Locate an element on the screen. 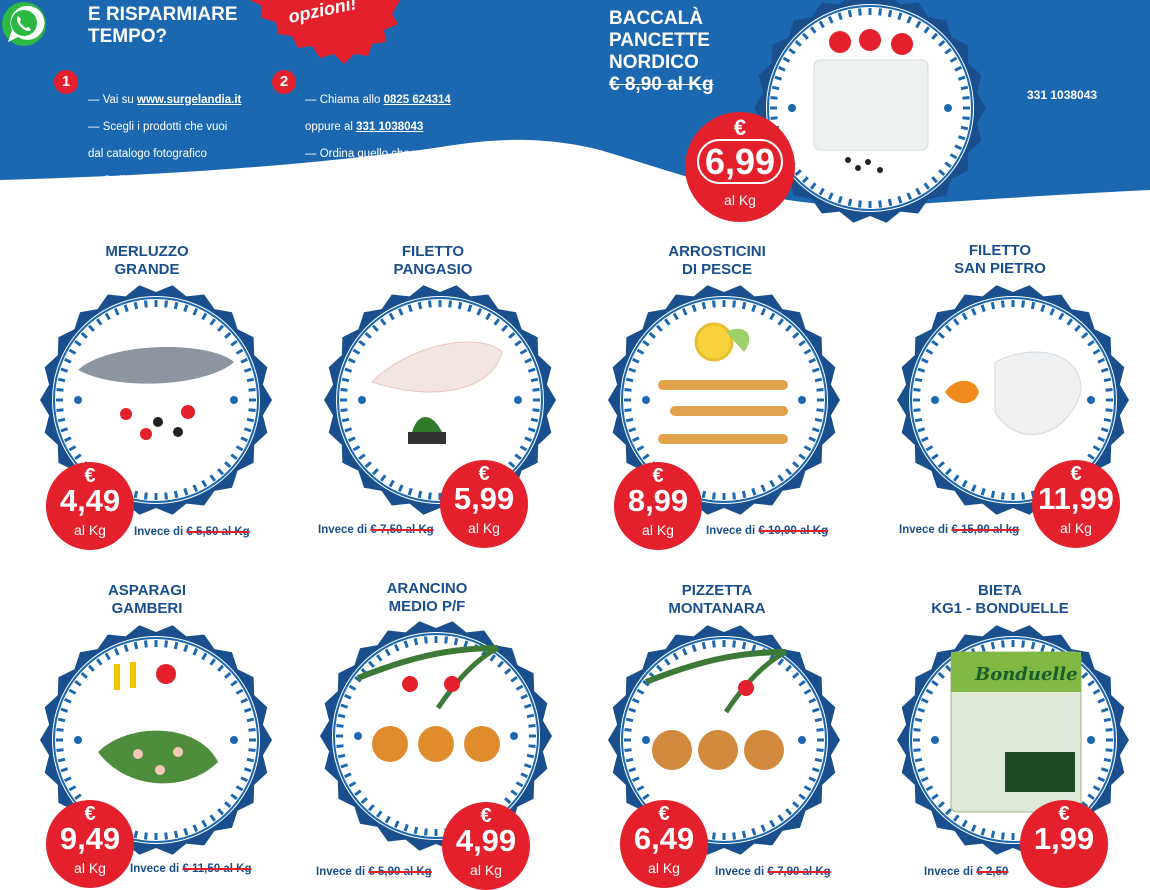 The width and height of the screenshot is (1150, 890). step1-line3: dal catalogo fotografico is located at coordinates (147, 153).